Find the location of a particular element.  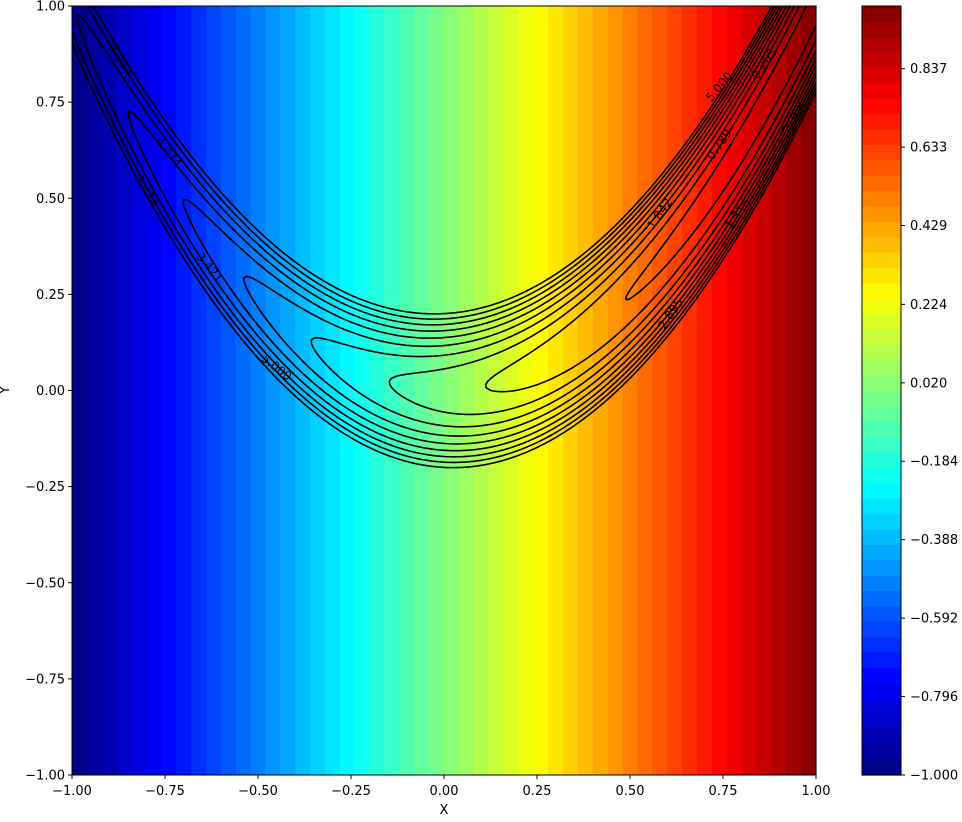

y-tick-label: −0.25 is located at coordinates (45, 487).